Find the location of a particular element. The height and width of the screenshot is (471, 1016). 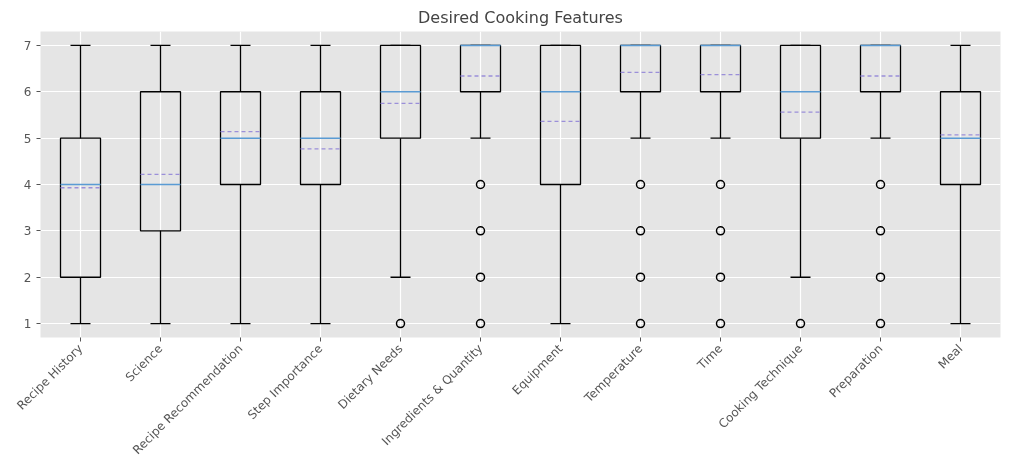

y-tick-label: 6 is located at coordinates (27, 92).